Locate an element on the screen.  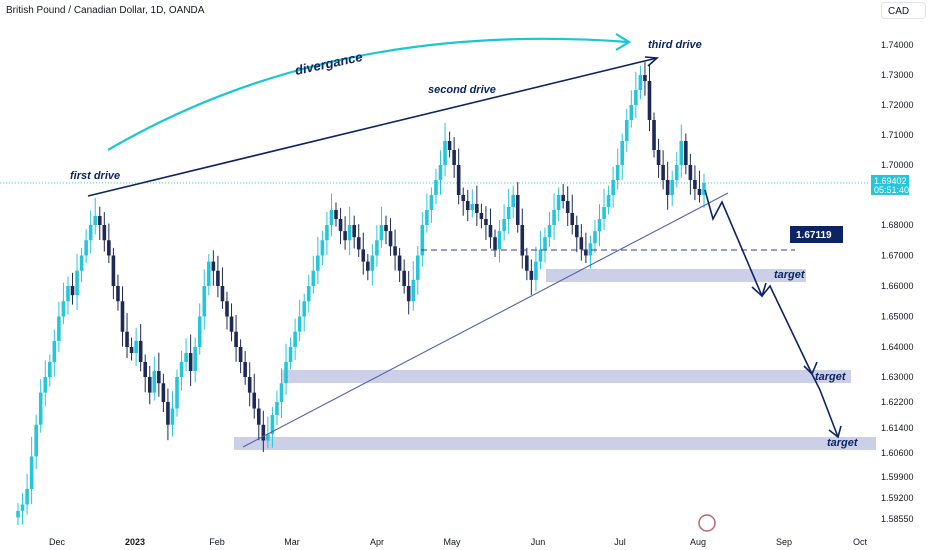
divergence-arrowhead is located at coordinates (623, 42).